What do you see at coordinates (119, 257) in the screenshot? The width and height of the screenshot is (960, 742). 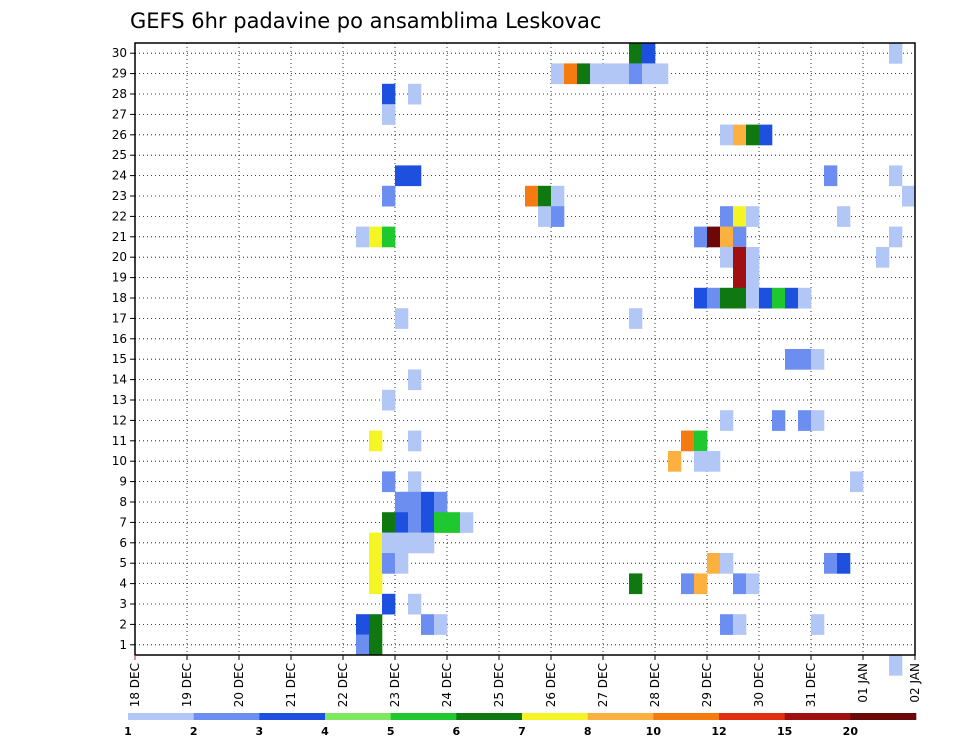 I see `y-tick-label: 20` at bounding box center [119, 257].